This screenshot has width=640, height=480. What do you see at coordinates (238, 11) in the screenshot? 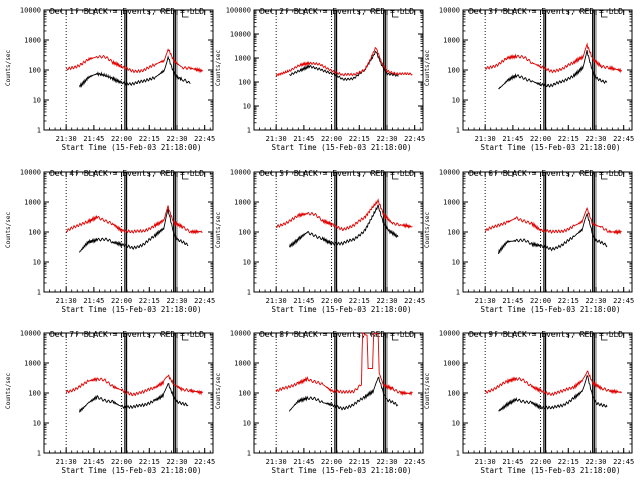
I see `y-tick-label: 100000` at bounding box center [238, 11].